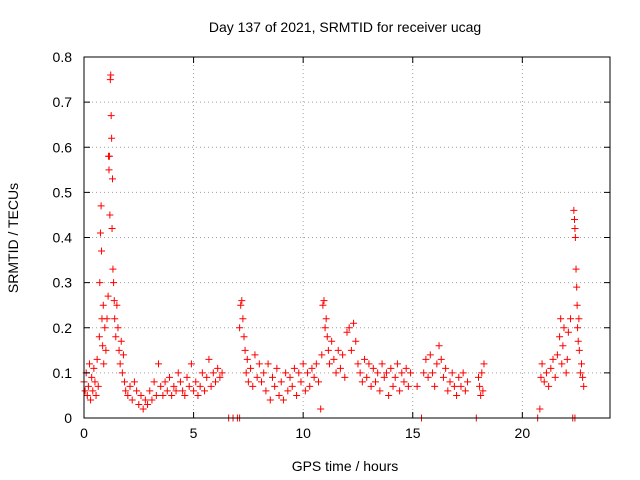  Describe the element at coordinates (68, 418) in the screenshot. I see `y-tick-label: 0` at that location.